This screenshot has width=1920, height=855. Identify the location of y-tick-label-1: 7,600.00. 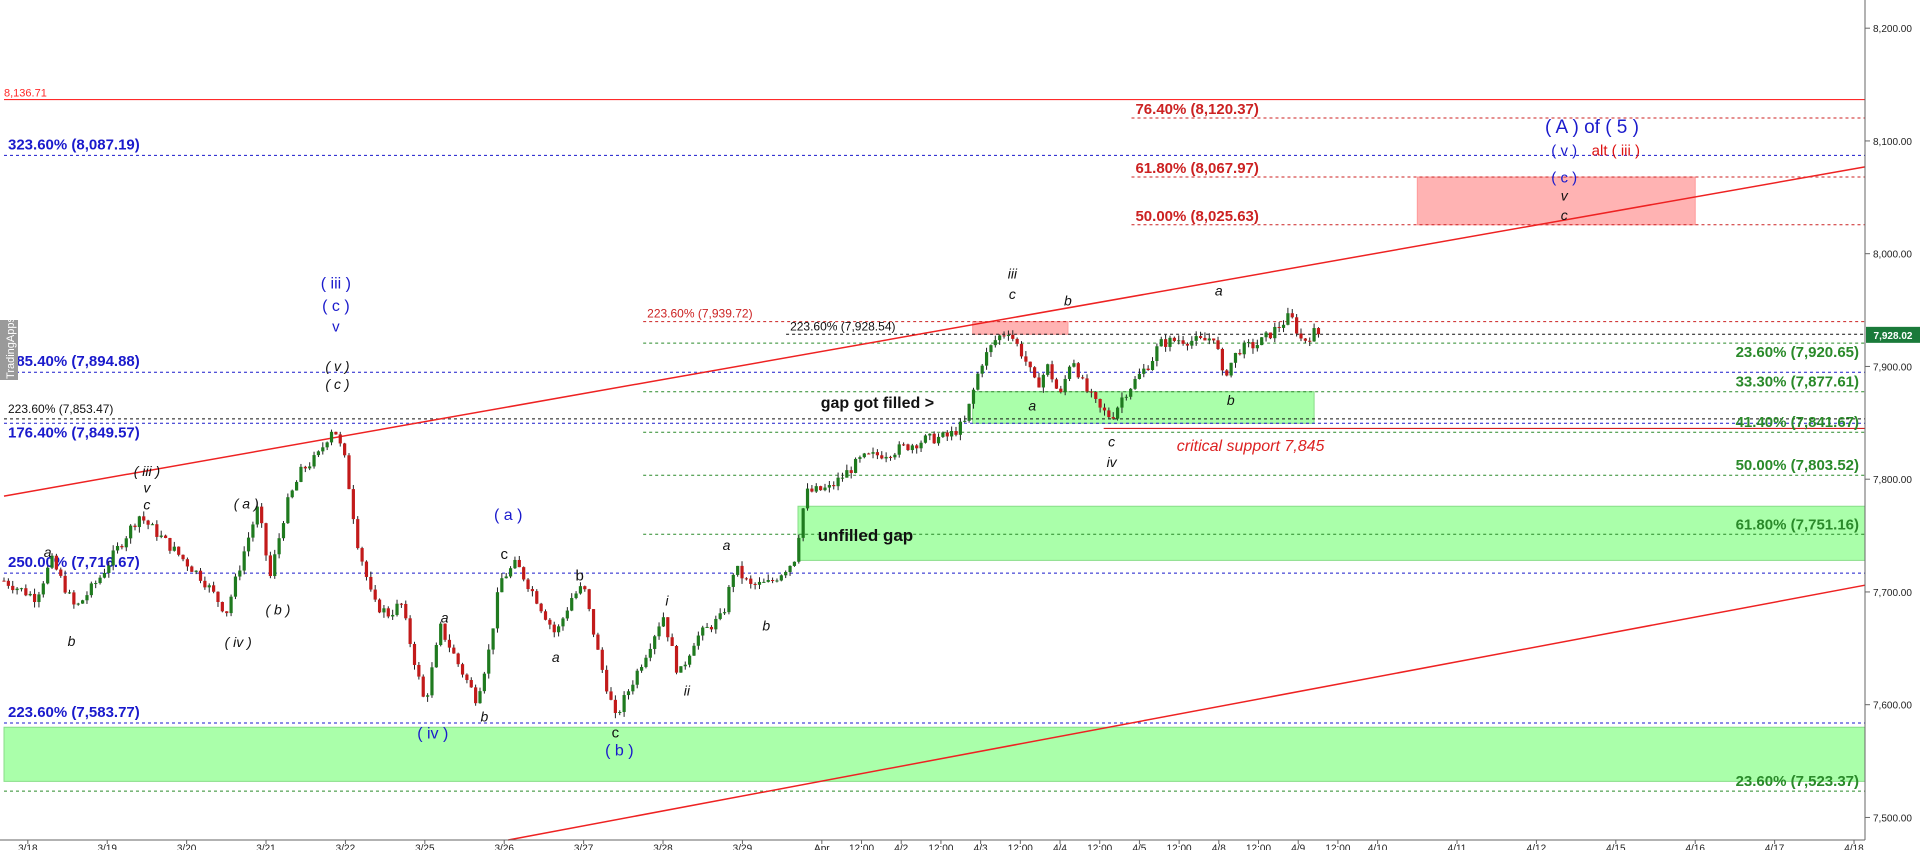
(1892, 706).